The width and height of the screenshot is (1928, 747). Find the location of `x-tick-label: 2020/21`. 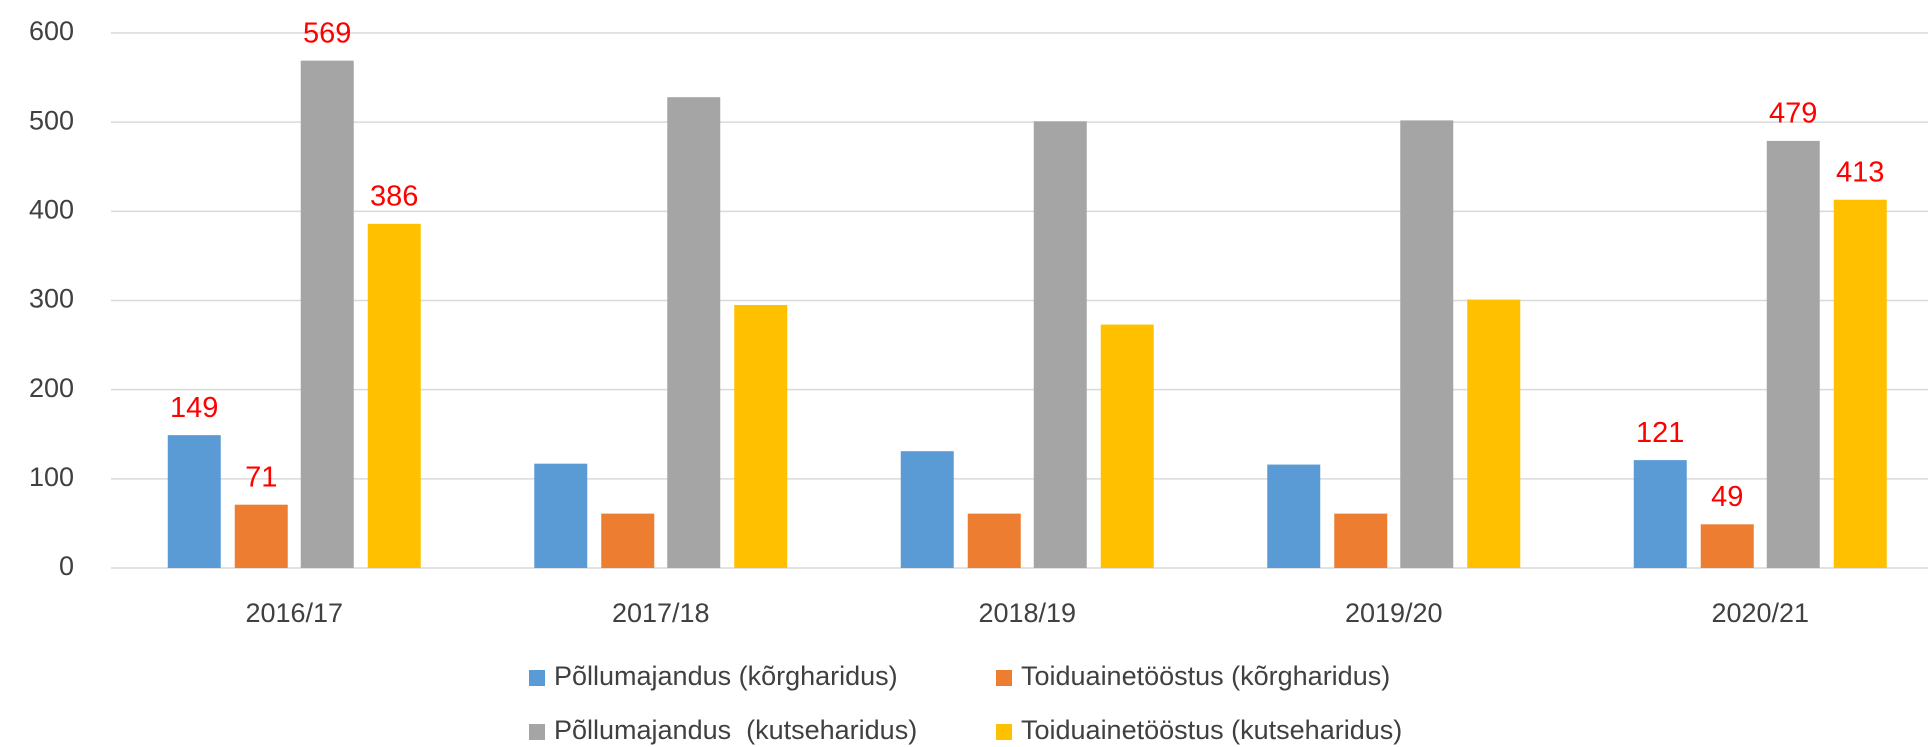

x-tick-label: 2020/21 is located at coordinates (1760, 613).